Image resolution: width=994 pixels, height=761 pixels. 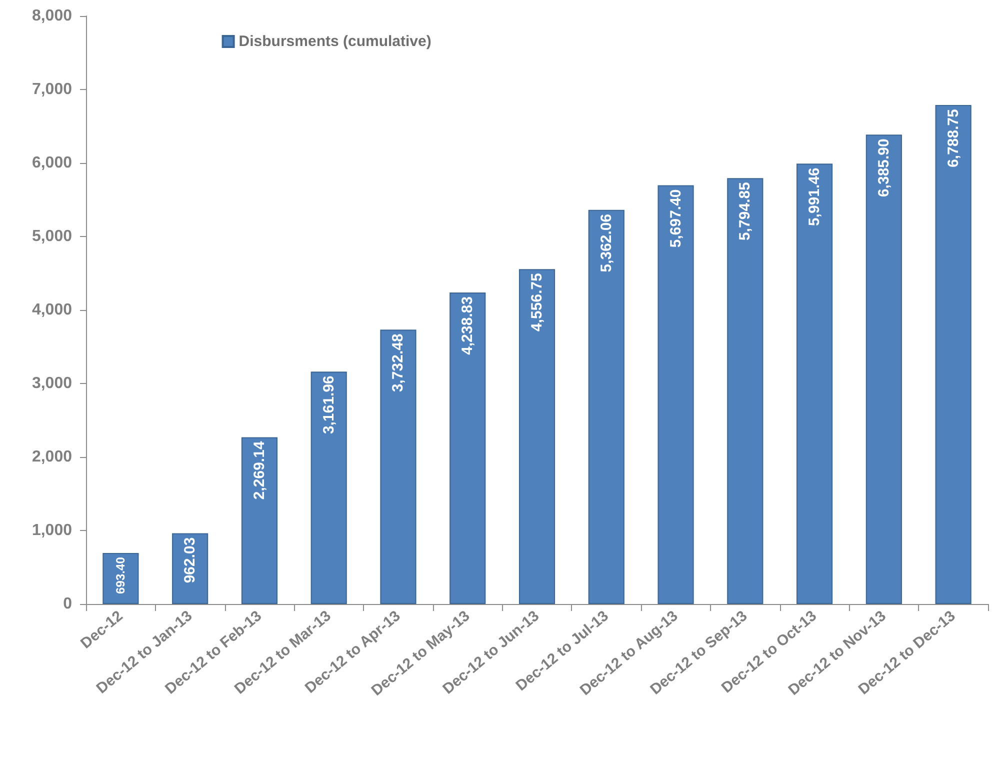 I want to click on data-label: 2,269.14, so click(x=259, y=470).